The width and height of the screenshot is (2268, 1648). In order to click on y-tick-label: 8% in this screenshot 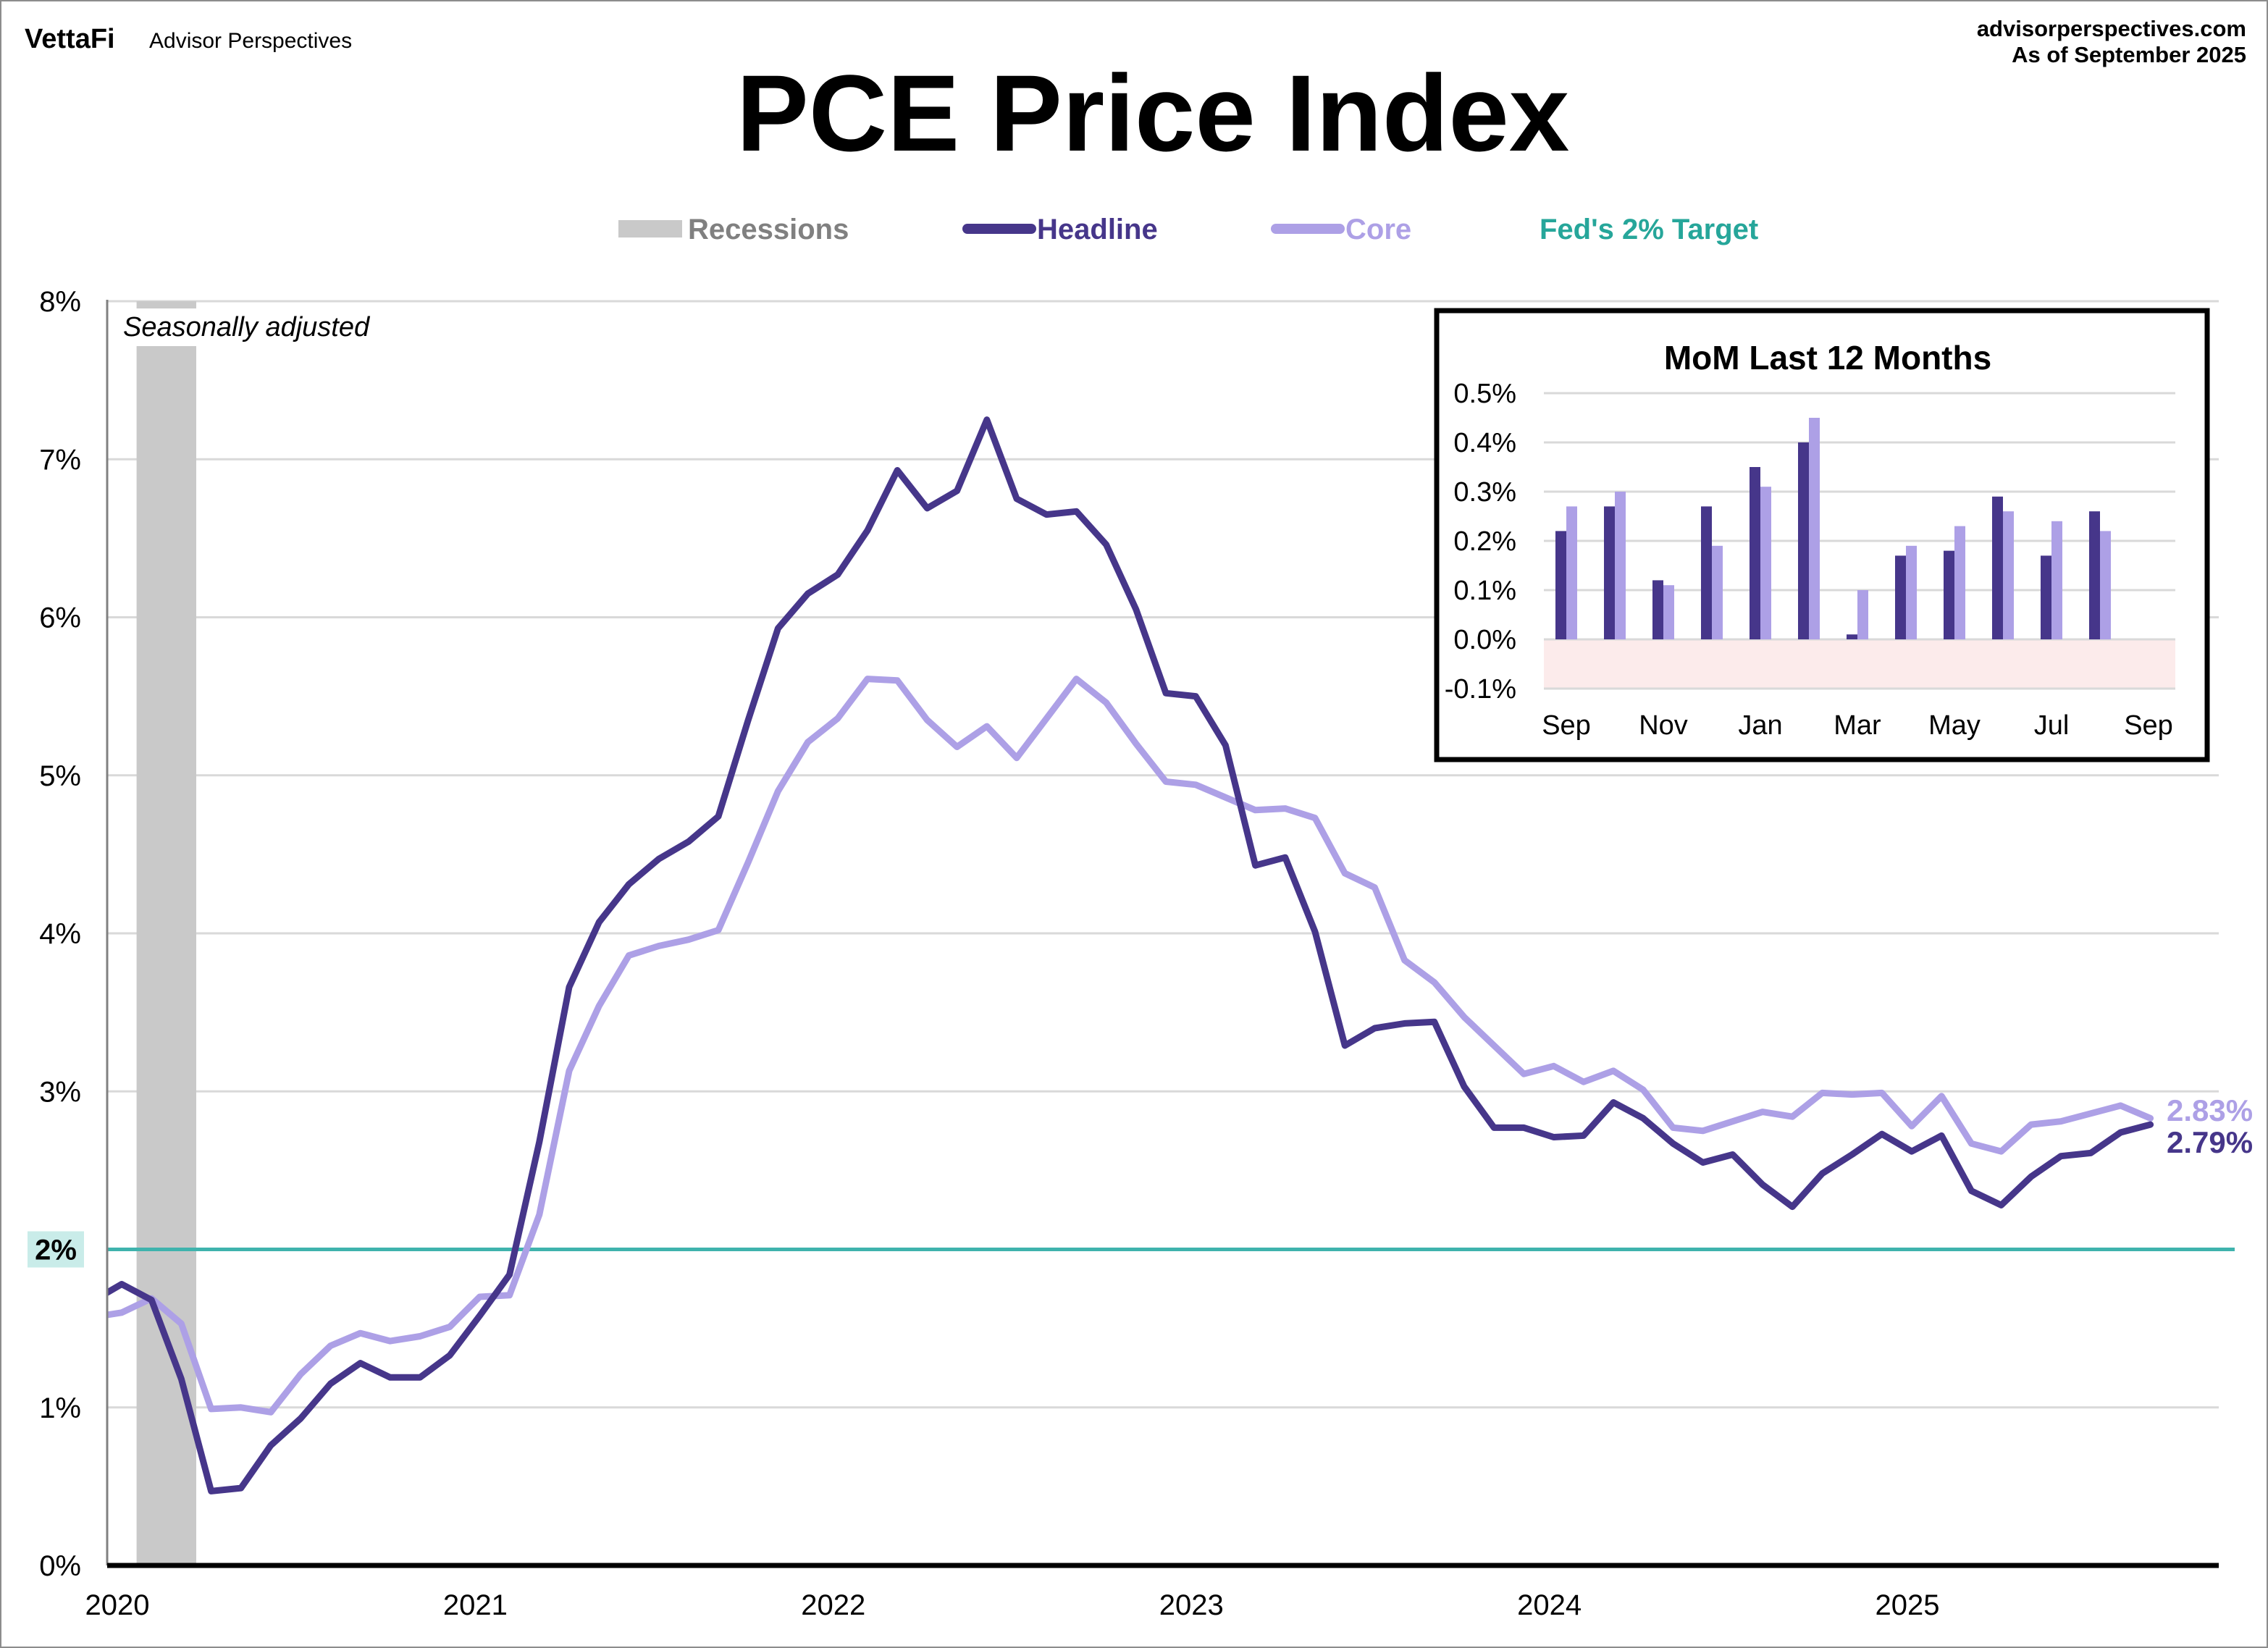, I will do `click(60, 302)`.